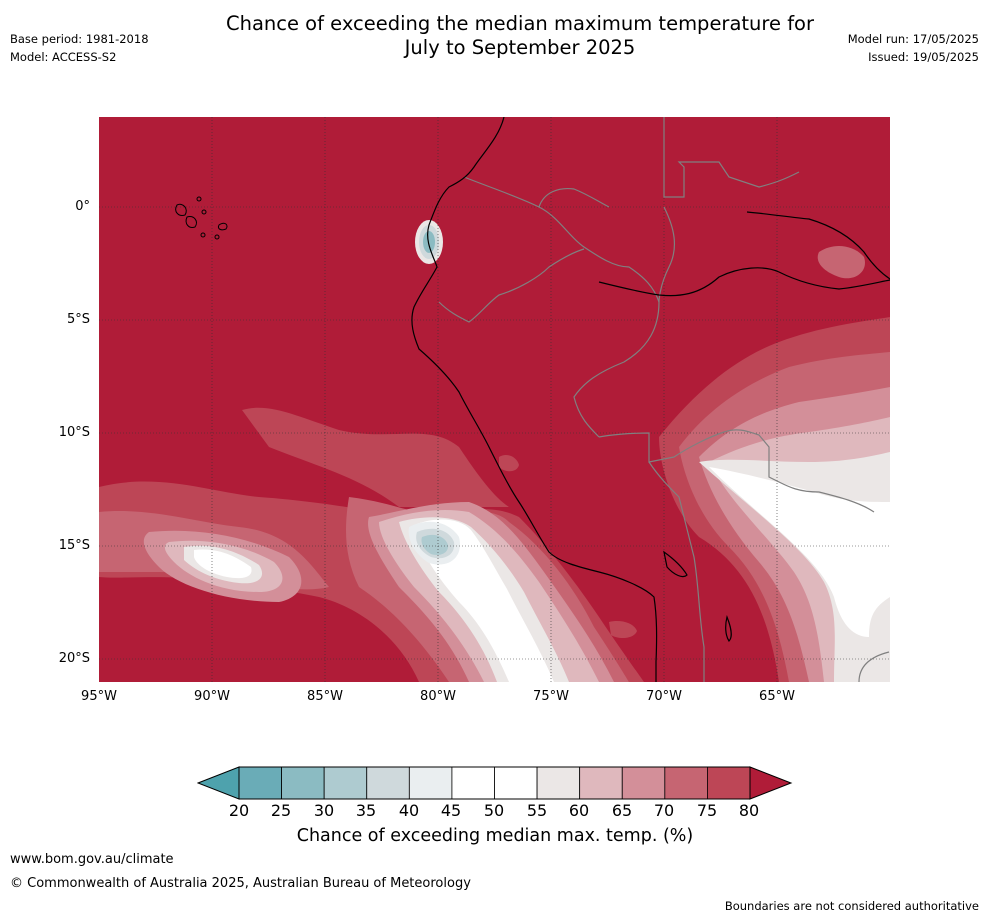  What do you see at coordinates (537, 810) in the screenshot?
I see `colorbar-tick-label: 55` at bounding box center [537, 810].